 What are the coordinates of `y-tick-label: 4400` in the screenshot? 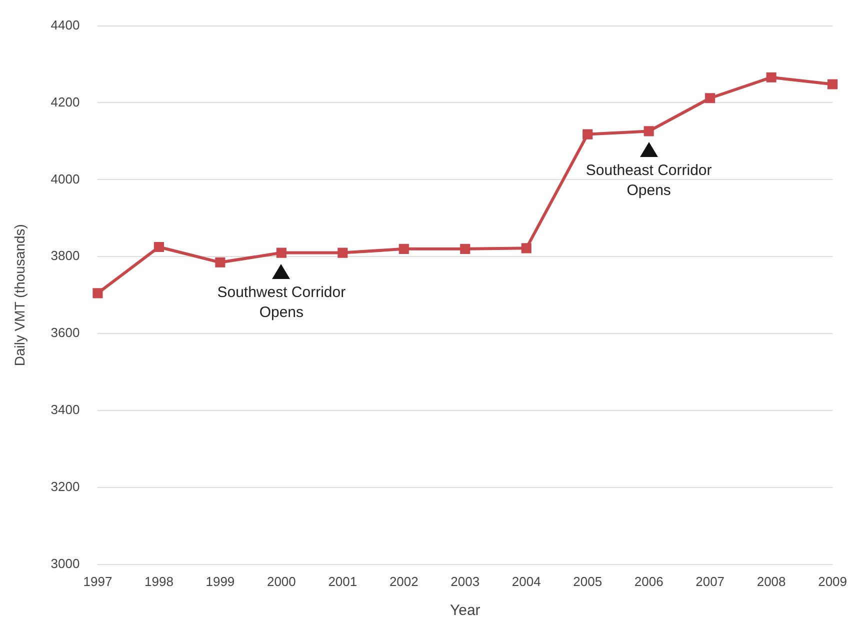 It's located at (65, 24).